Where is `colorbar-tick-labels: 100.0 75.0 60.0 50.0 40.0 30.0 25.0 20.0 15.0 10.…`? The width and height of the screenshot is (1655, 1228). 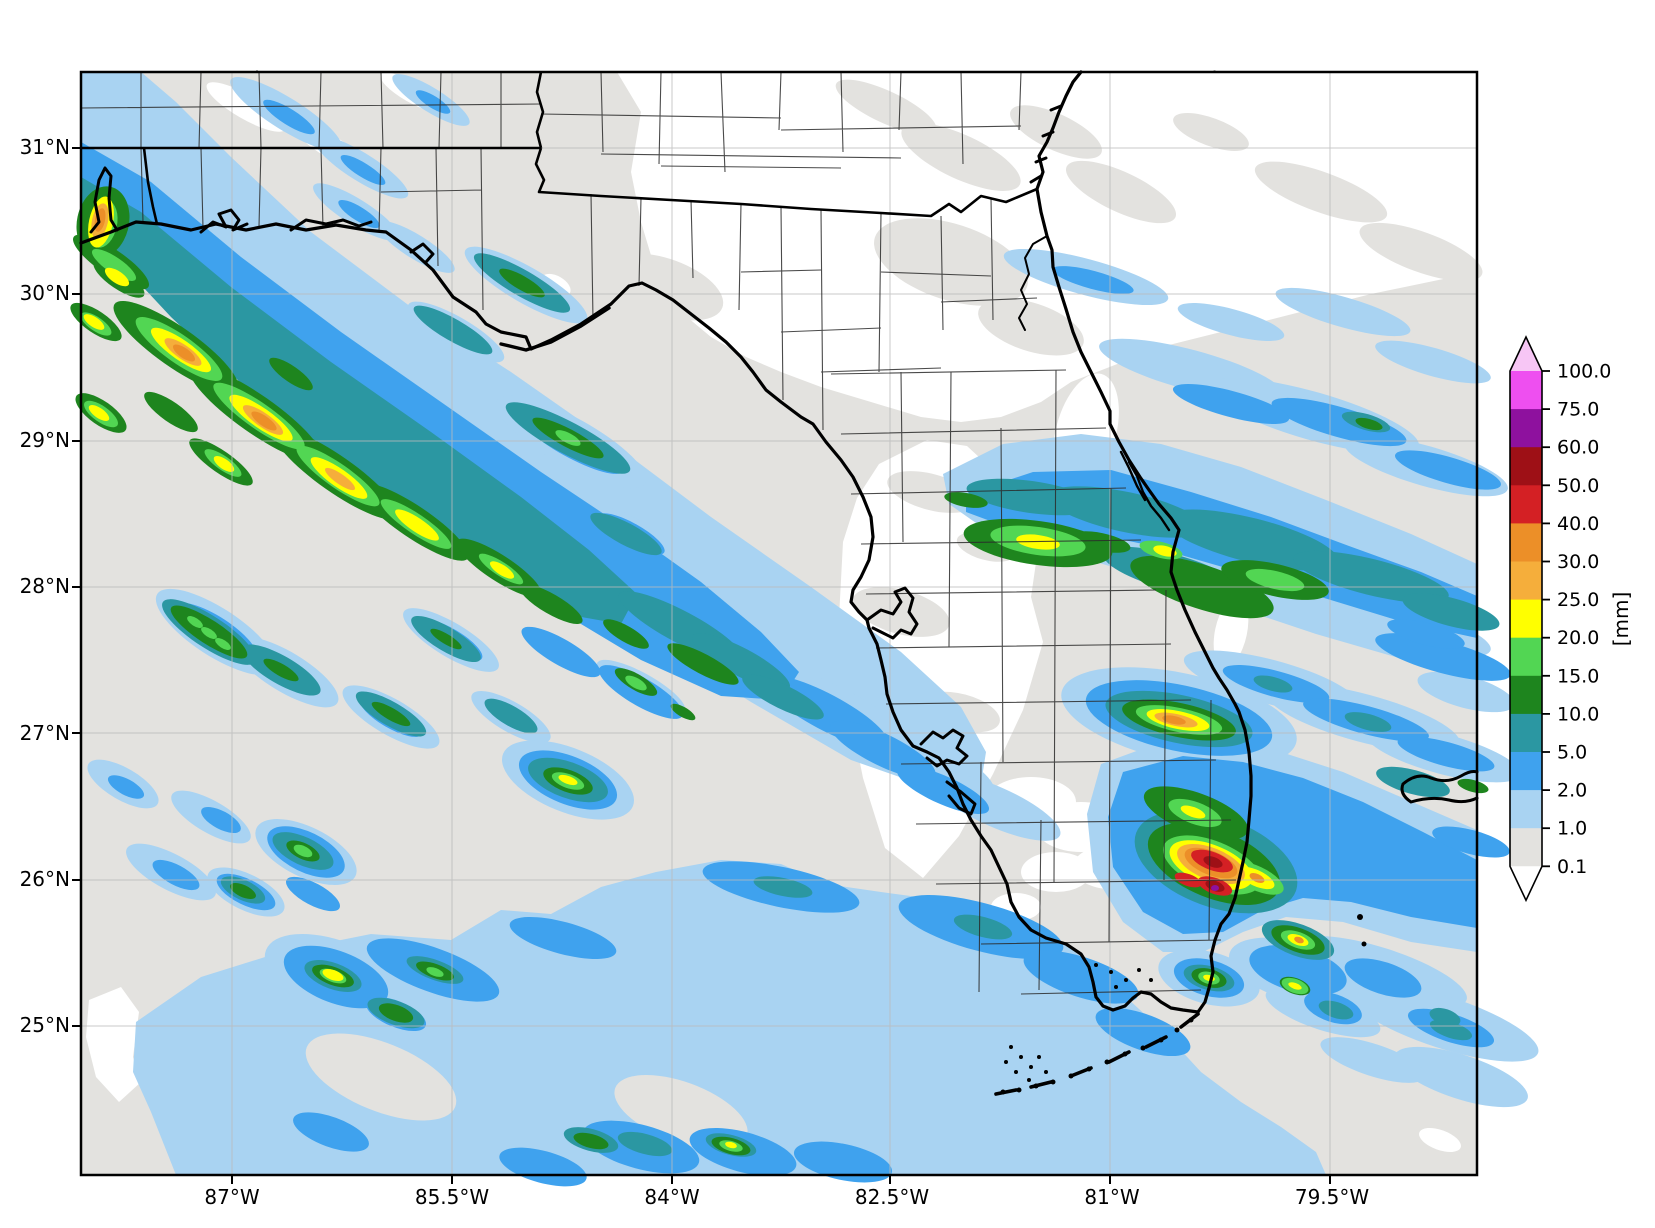 colorbar-tick-labels: 100.0 75.0 60.0 50.0 40.0 30.0 25.0 20.0 15.0 10.… is located at coordinates (1584, 619).